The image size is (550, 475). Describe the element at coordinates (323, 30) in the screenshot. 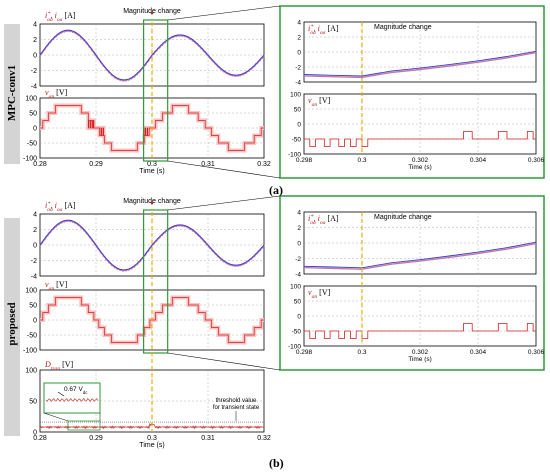

I see `a-zoom-current-ylabel: ioa*, ioa [A]` at that location.